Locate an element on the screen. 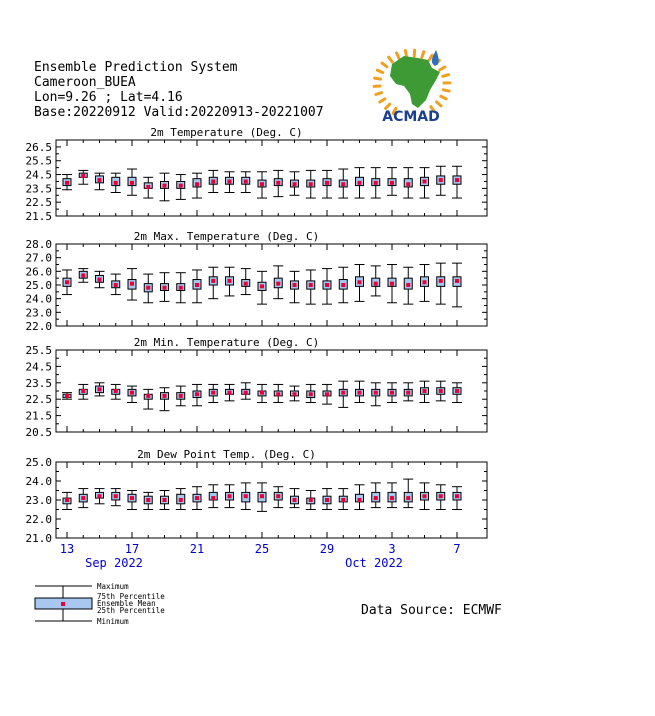 This screenshot has height=716, width=655. y-tick-label: 24.5 is located at coordinates (39, 175).